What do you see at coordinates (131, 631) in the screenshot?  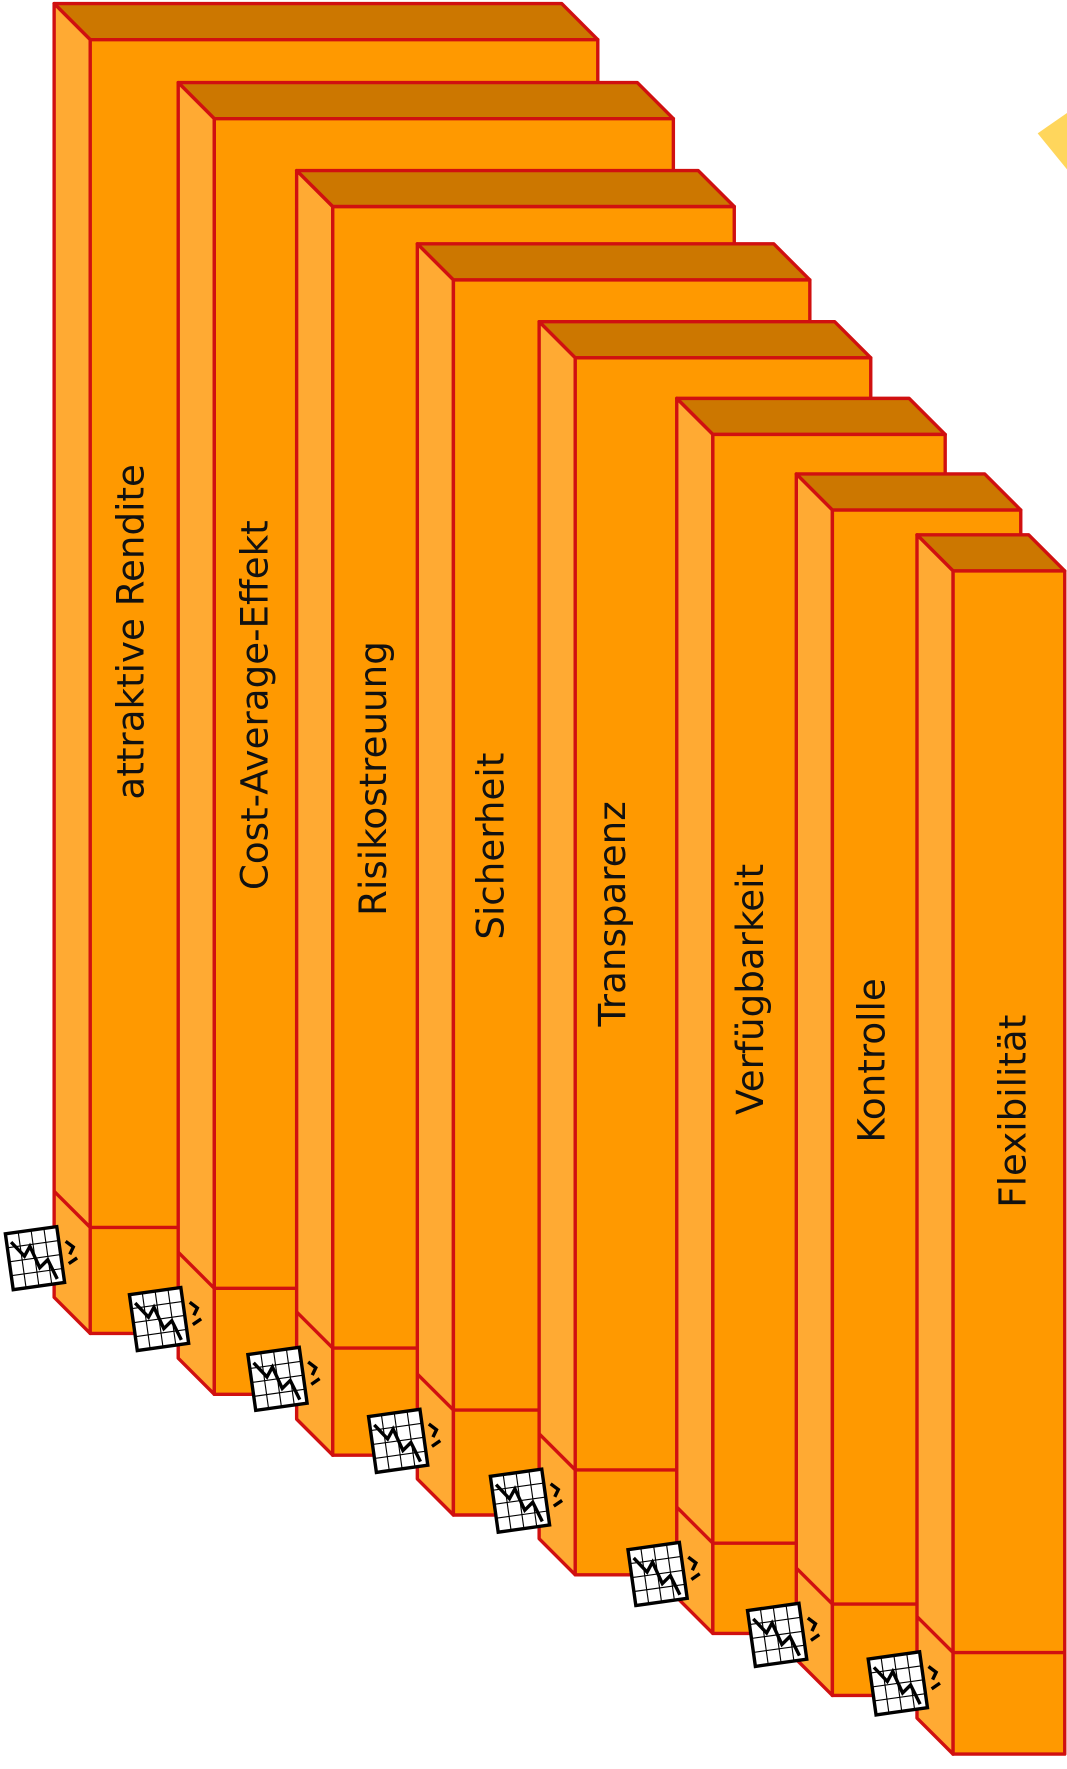 I see `pillar-label: attraktive Rendite` at bounding box center [131, 631].